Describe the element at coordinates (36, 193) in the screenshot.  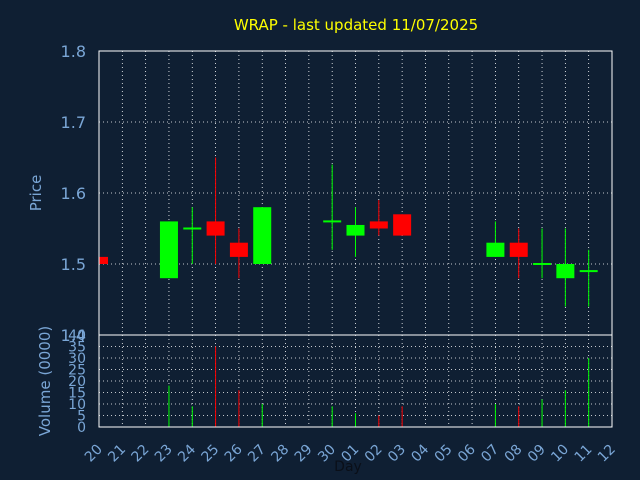
I see `price-axis-label: Price` at that location.